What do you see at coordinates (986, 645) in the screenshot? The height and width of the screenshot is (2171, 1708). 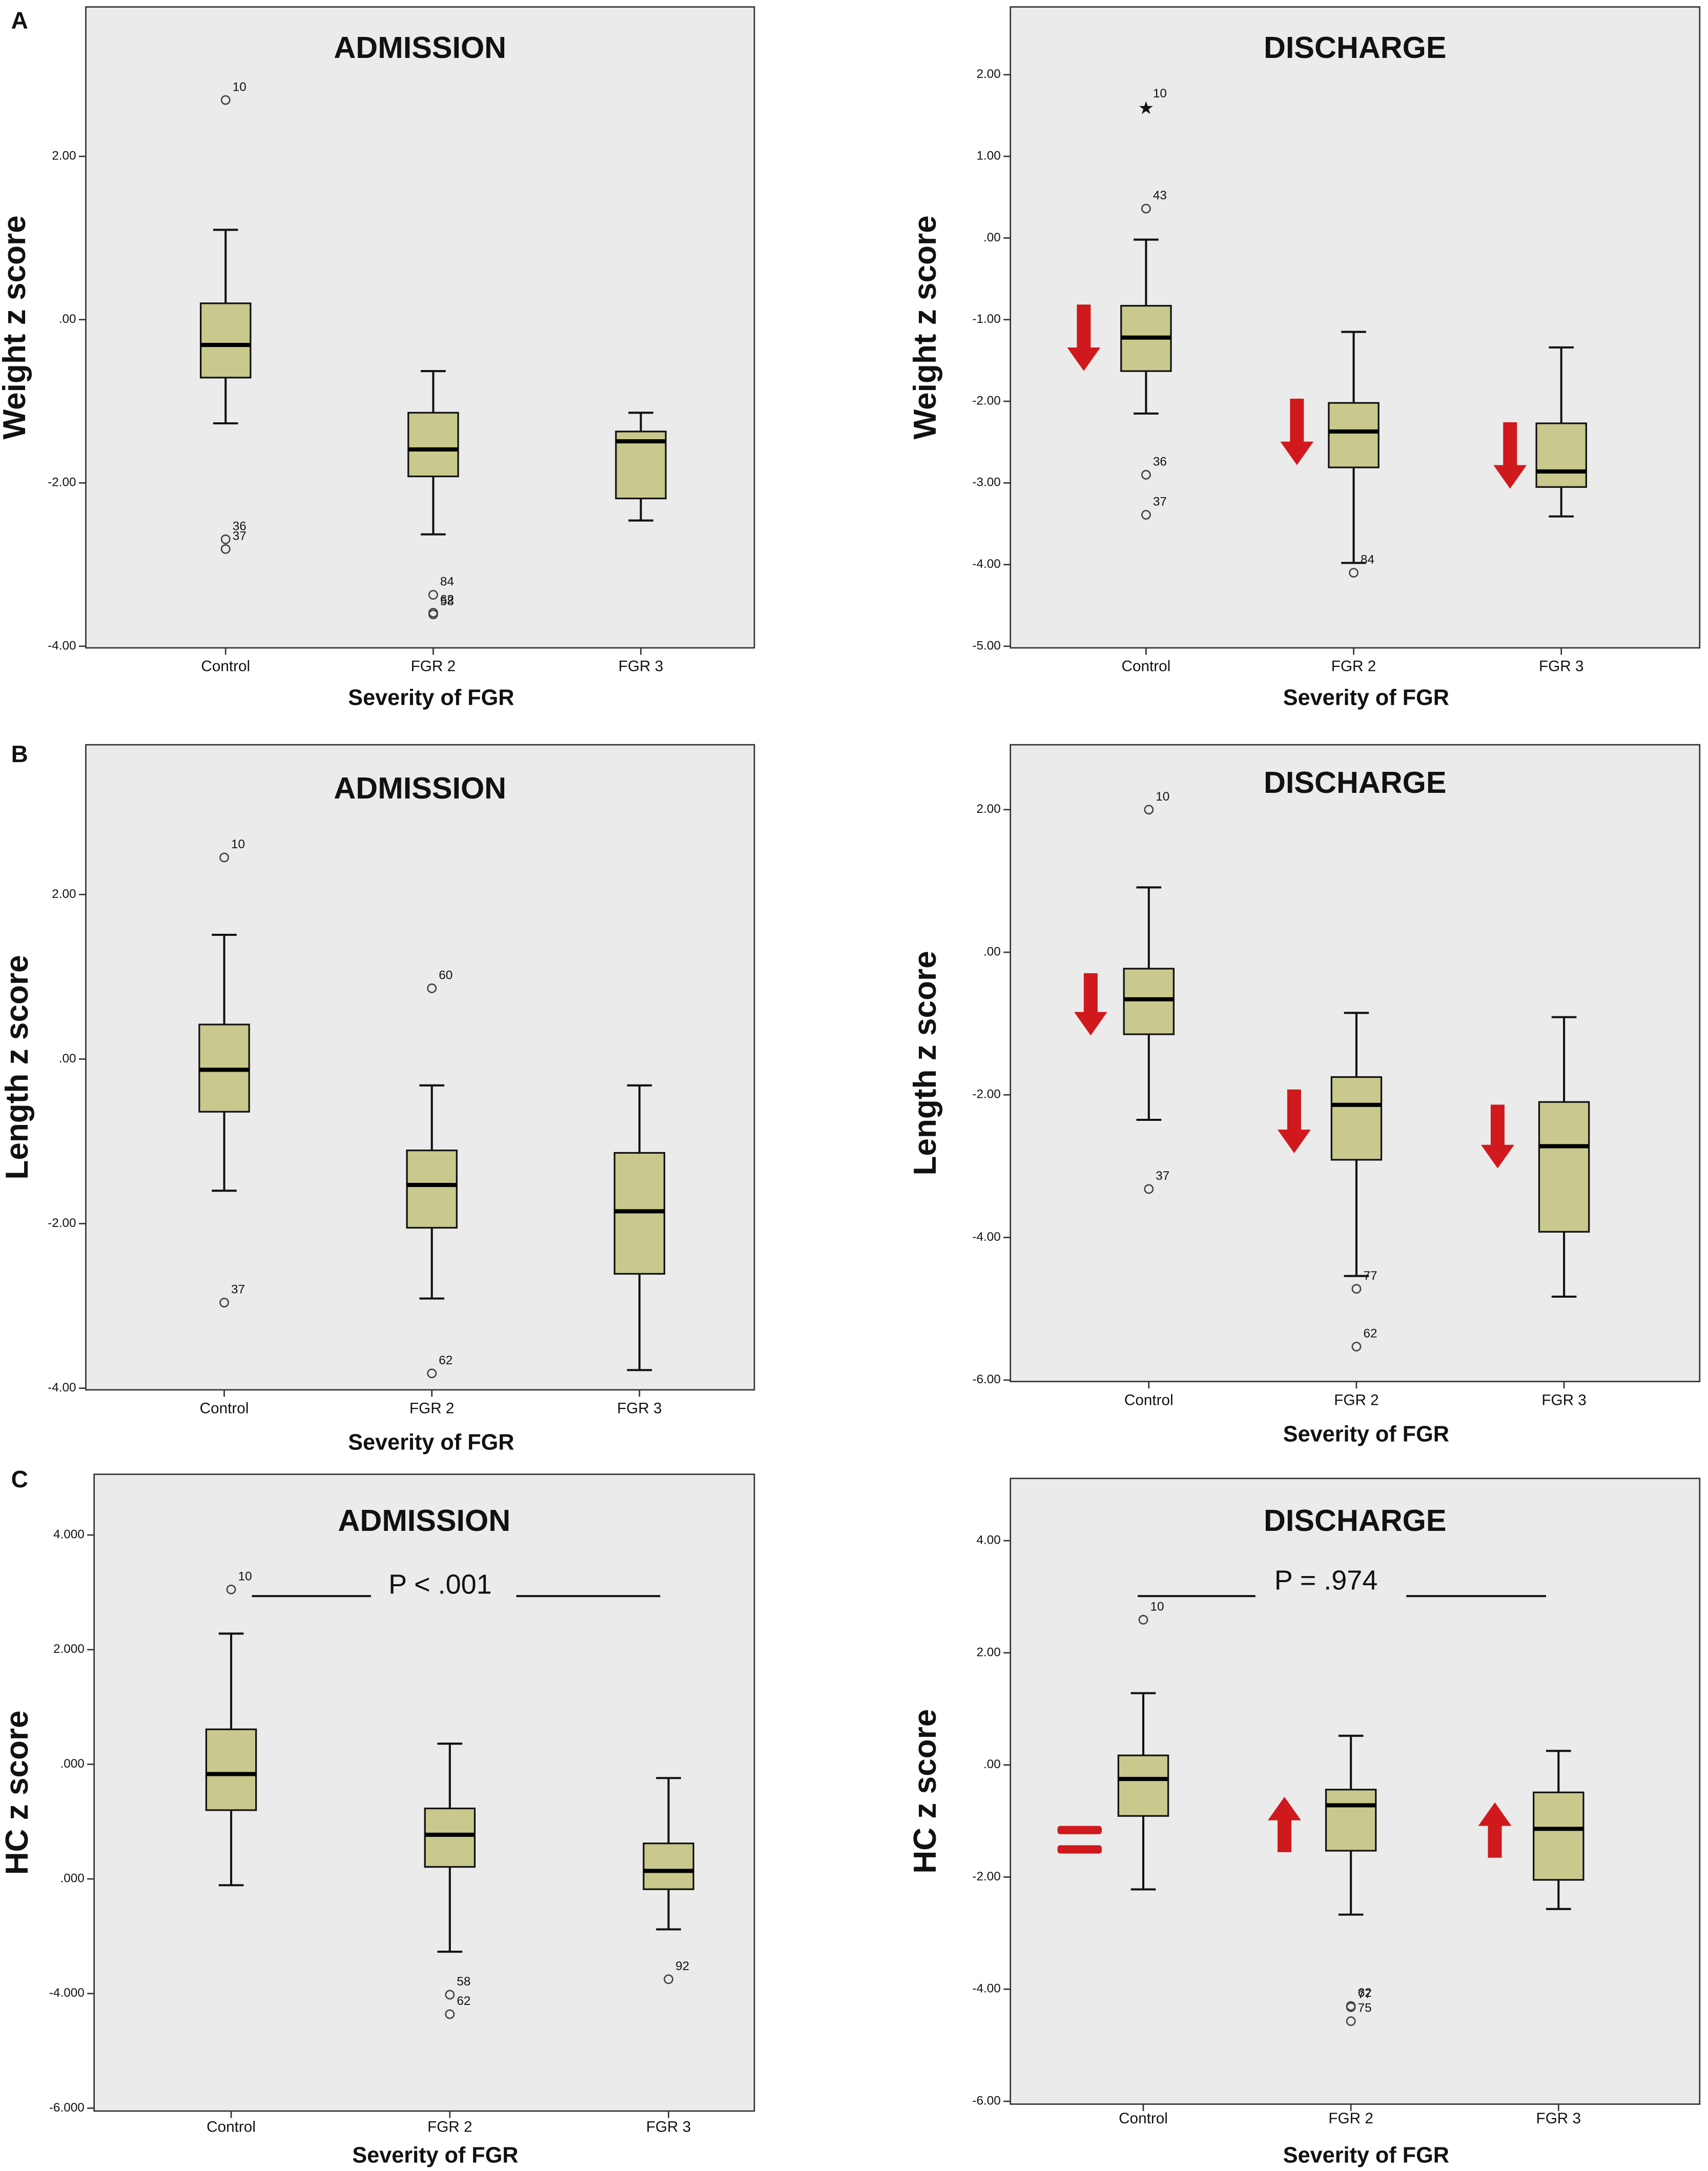 I see `y-tick-label: -5.00` at bounding box center [986, 645].